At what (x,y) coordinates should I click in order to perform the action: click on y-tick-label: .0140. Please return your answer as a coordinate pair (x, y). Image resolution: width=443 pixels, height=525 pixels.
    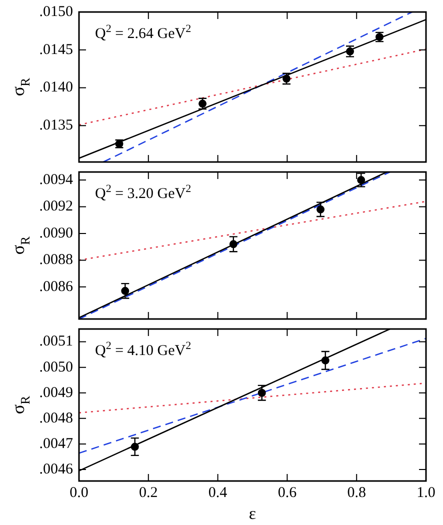
    Looking at the image, I should click on (56, 88).